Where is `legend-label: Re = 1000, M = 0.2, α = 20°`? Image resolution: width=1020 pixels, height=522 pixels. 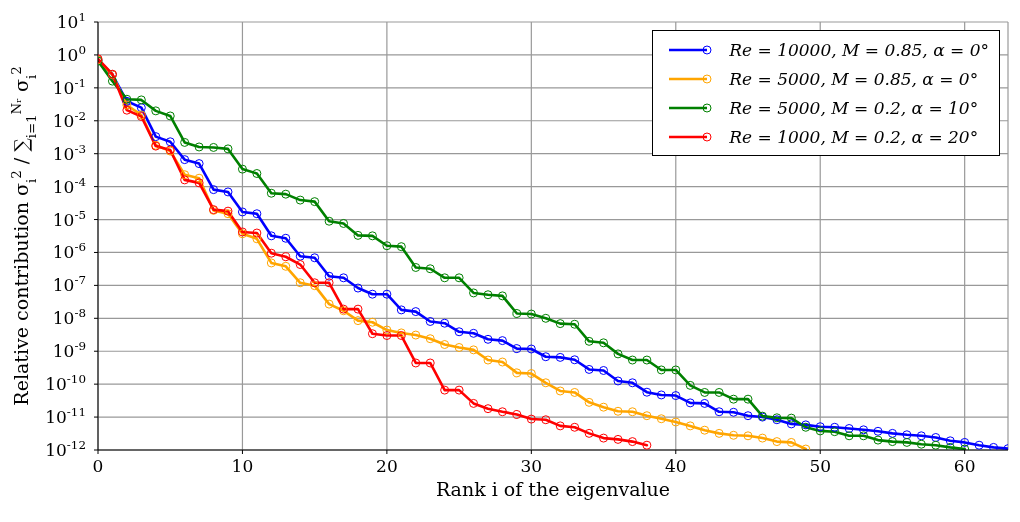 legend-label: Re = 1000, M = 0.2, α = 20° is located at coordinates (854, 136).